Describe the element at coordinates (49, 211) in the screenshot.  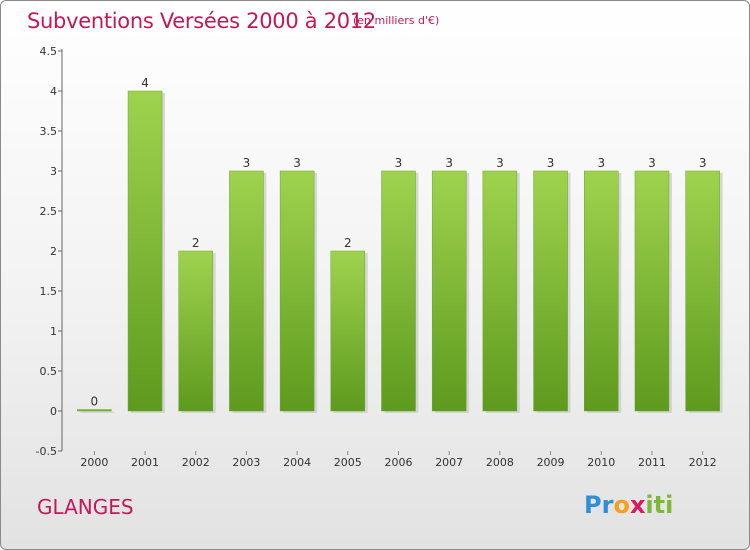
I see `y-tick-label: 2.5` at that location.